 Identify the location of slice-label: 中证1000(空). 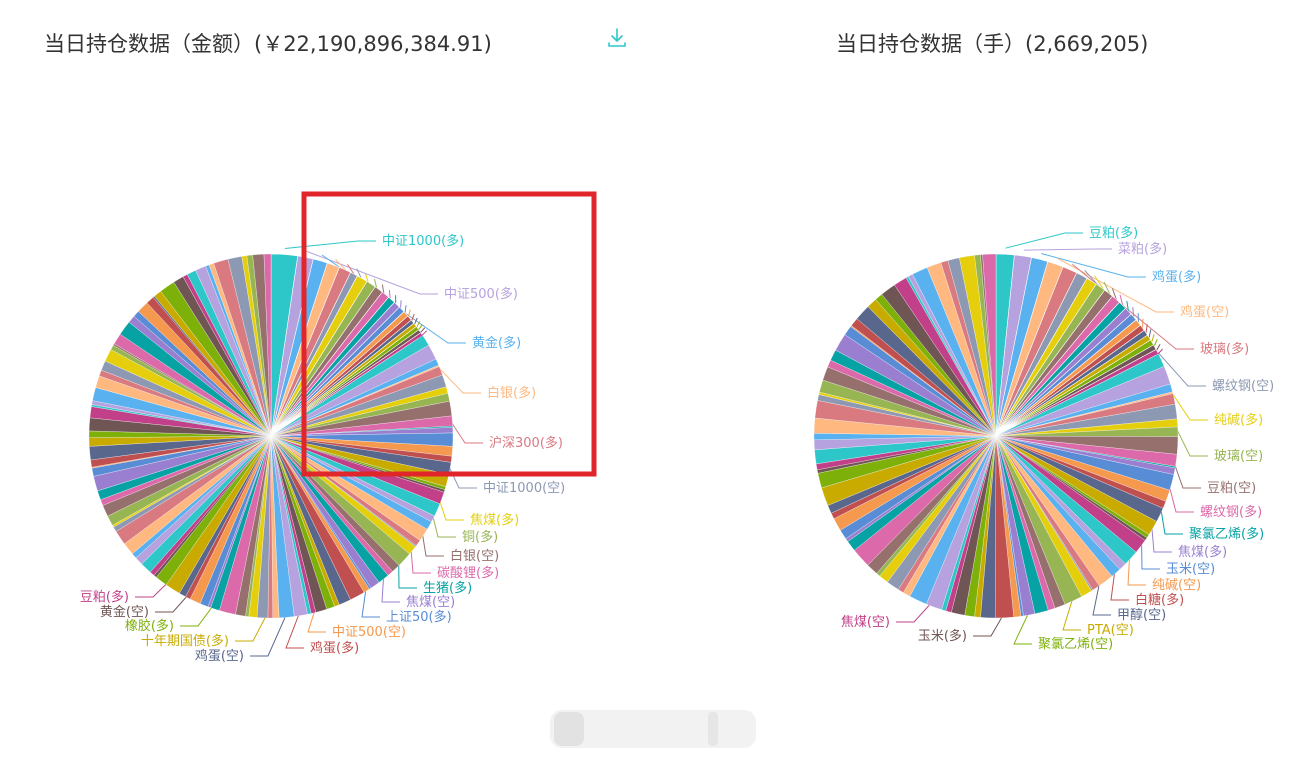
(524, 488).